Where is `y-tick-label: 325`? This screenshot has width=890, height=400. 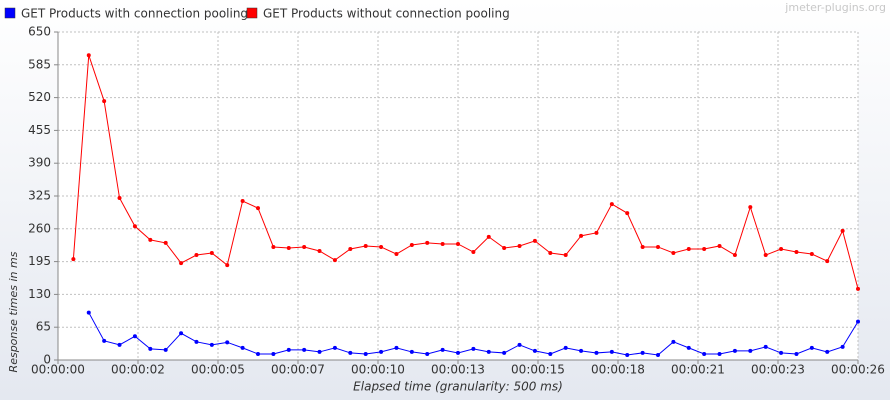 y-tick-label: 325 is located at coordinates (39, 196).